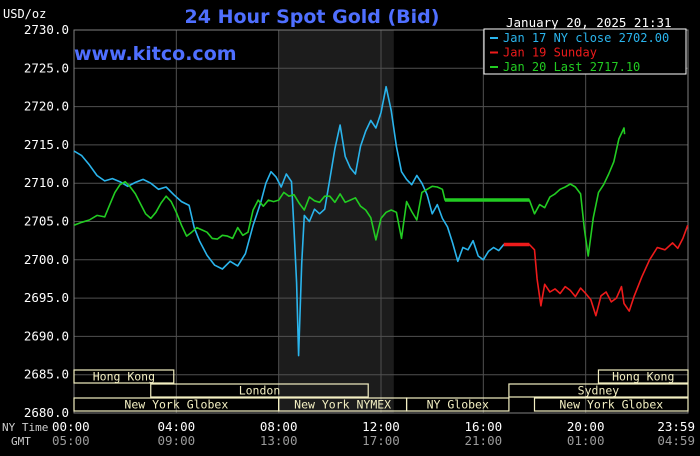 This screenshot has width=700, height=456. What do you see at coordinates (312, 17) in the screenshot?
I see `chart-title: 24 Hour Spot Gold (Bid)` at bounding box center [312, 17].